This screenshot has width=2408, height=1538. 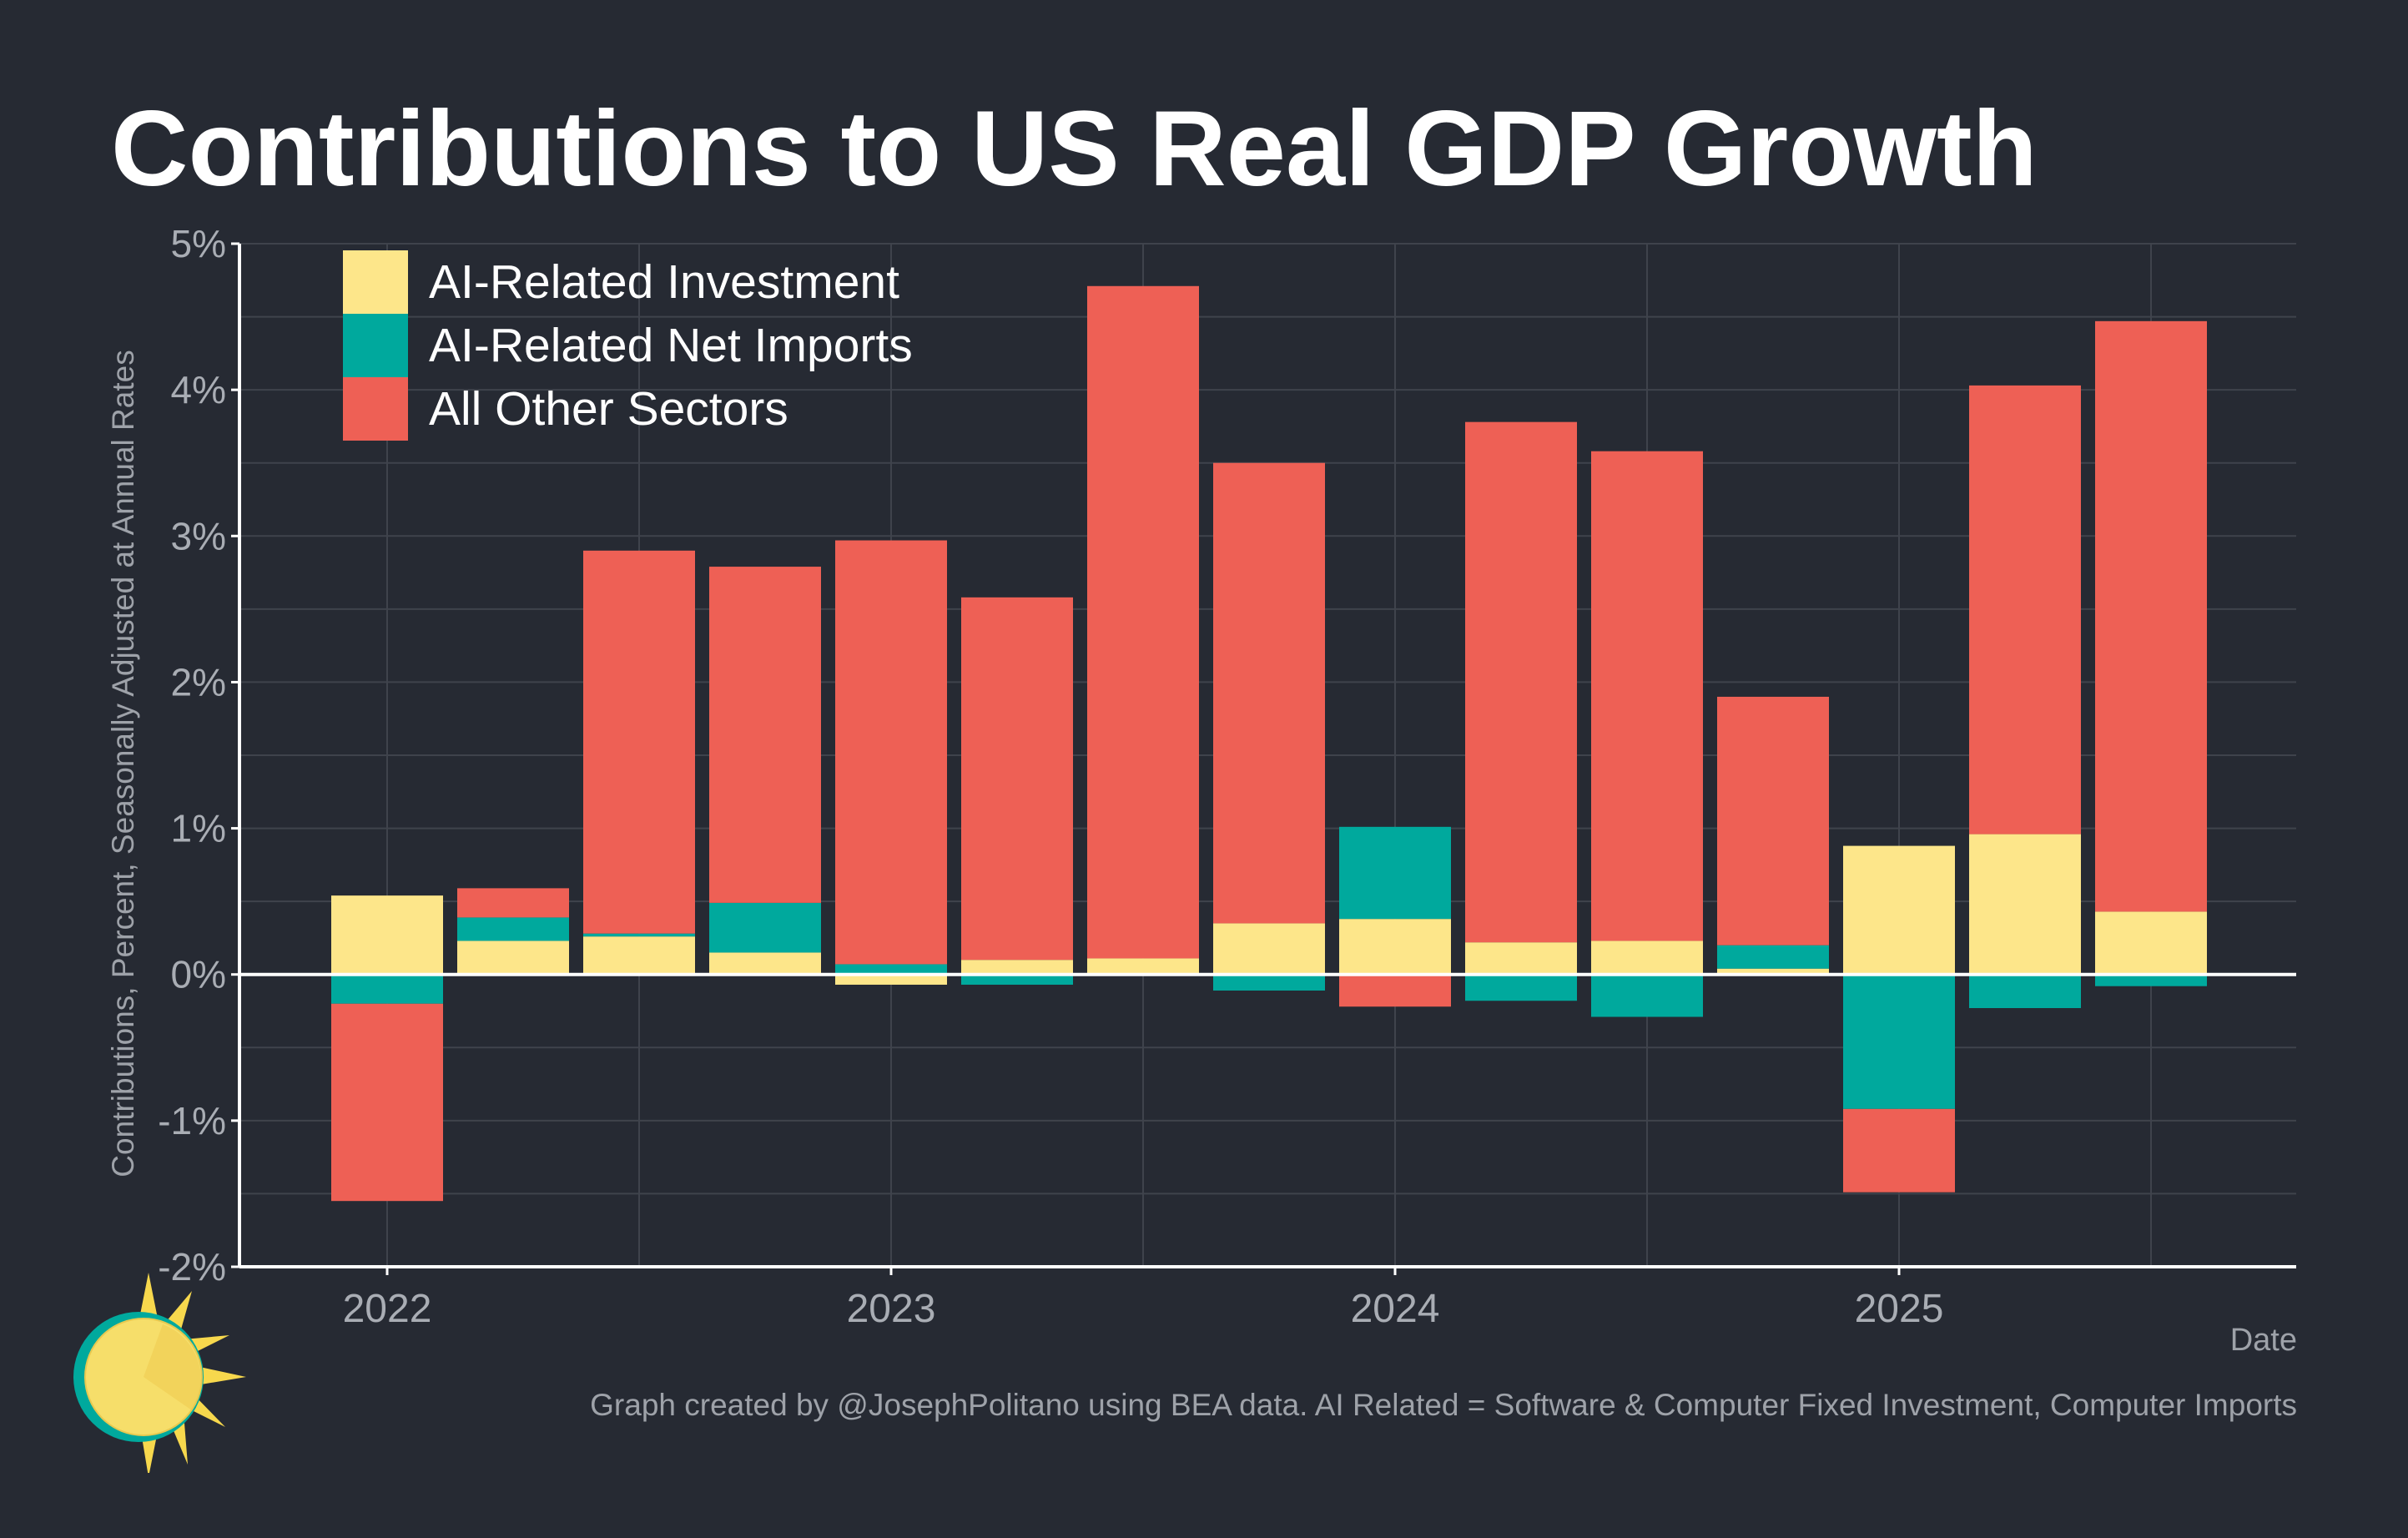 What do you see at coordinates (664, 282) in the screenshot?
I see `legend-label: AI-Related Investment` at bounding box center [664, 282].